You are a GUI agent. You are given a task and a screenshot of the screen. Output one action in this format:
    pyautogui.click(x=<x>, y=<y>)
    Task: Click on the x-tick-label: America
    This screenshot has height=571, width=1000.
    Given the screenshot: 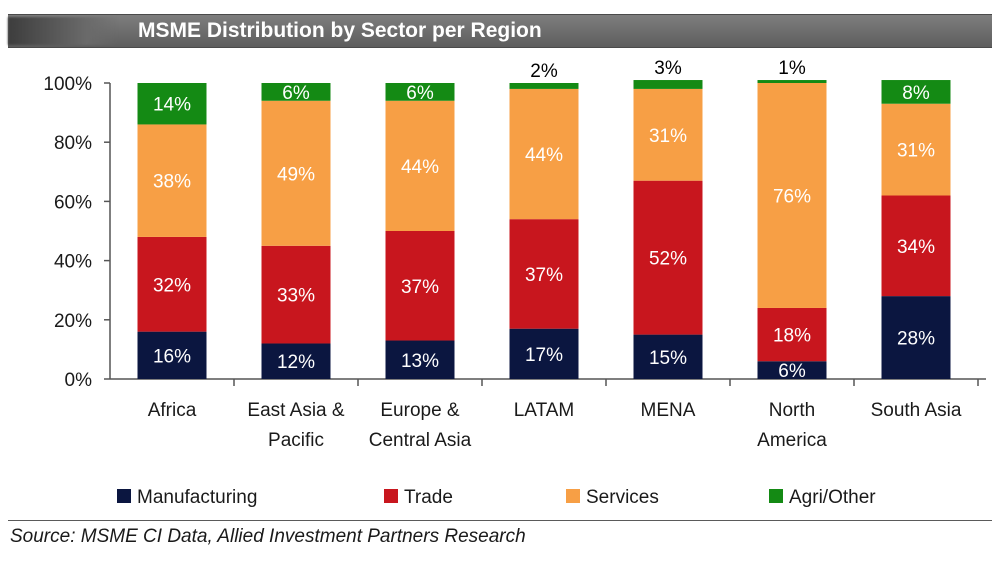 What is the action you would take?
    pyautogui.click(x=792, y=440)
    